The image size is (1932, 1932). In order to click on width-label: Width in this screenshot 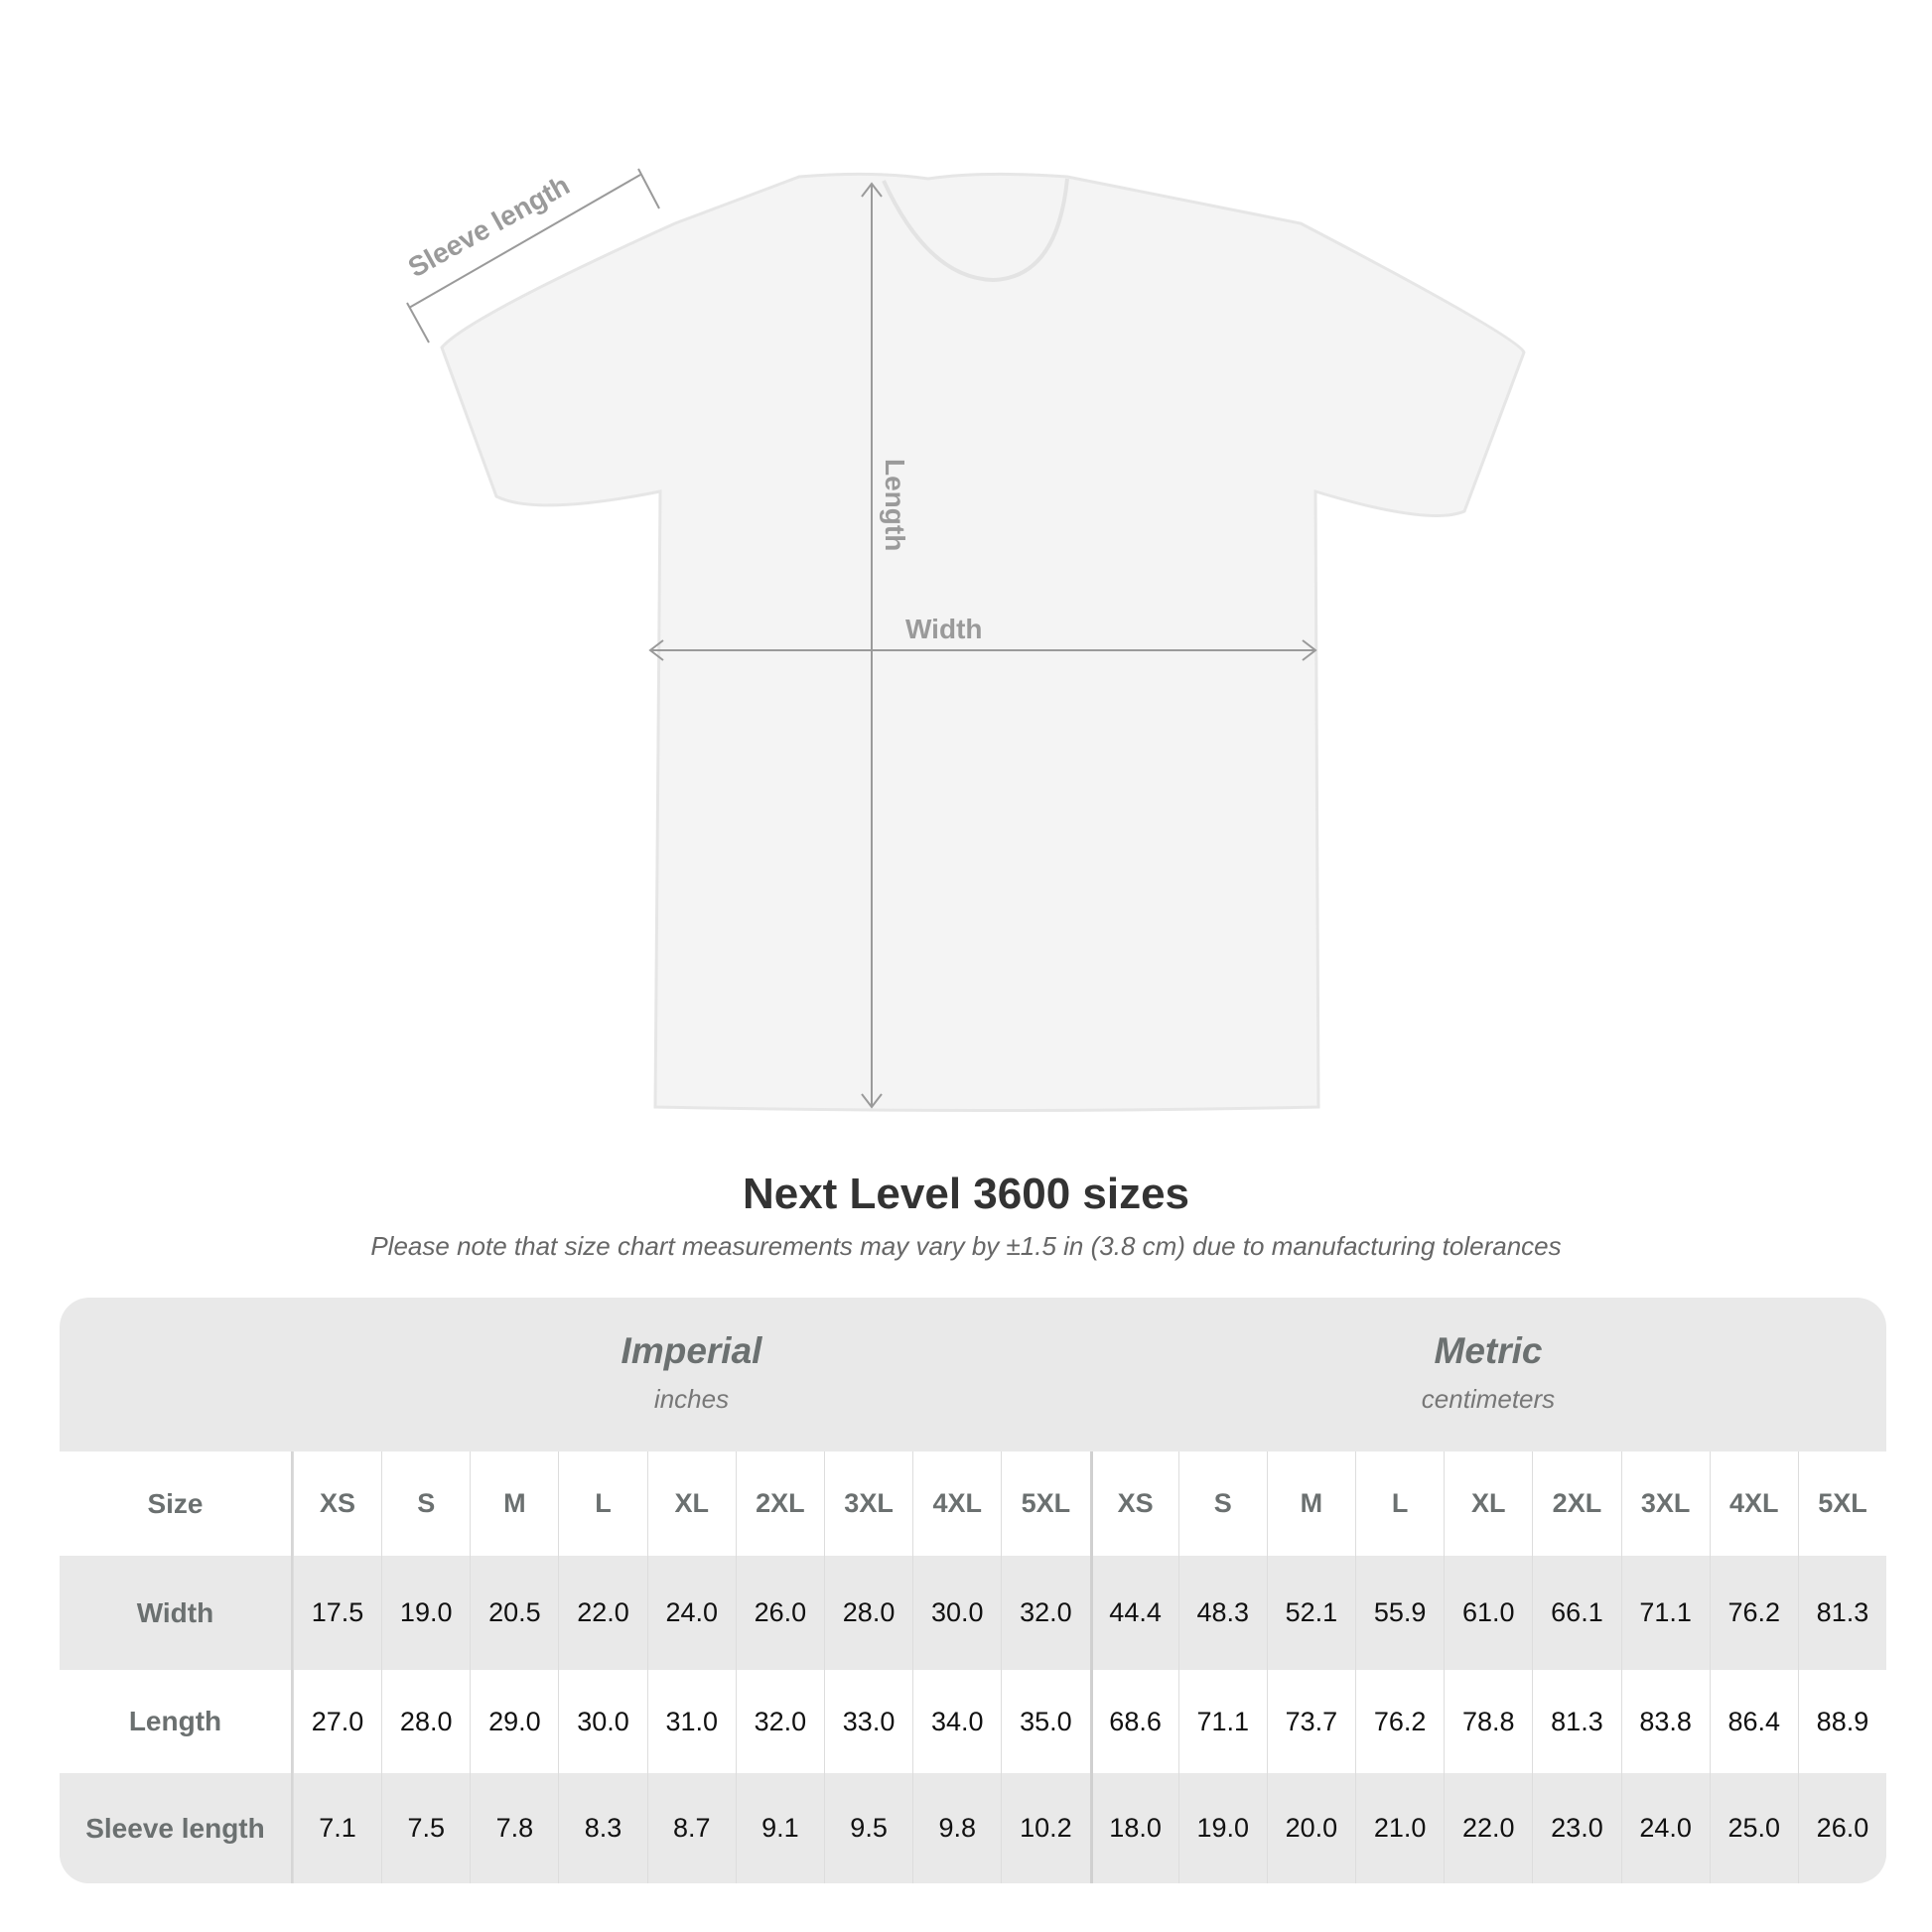, I will do `click(944, 629)`.